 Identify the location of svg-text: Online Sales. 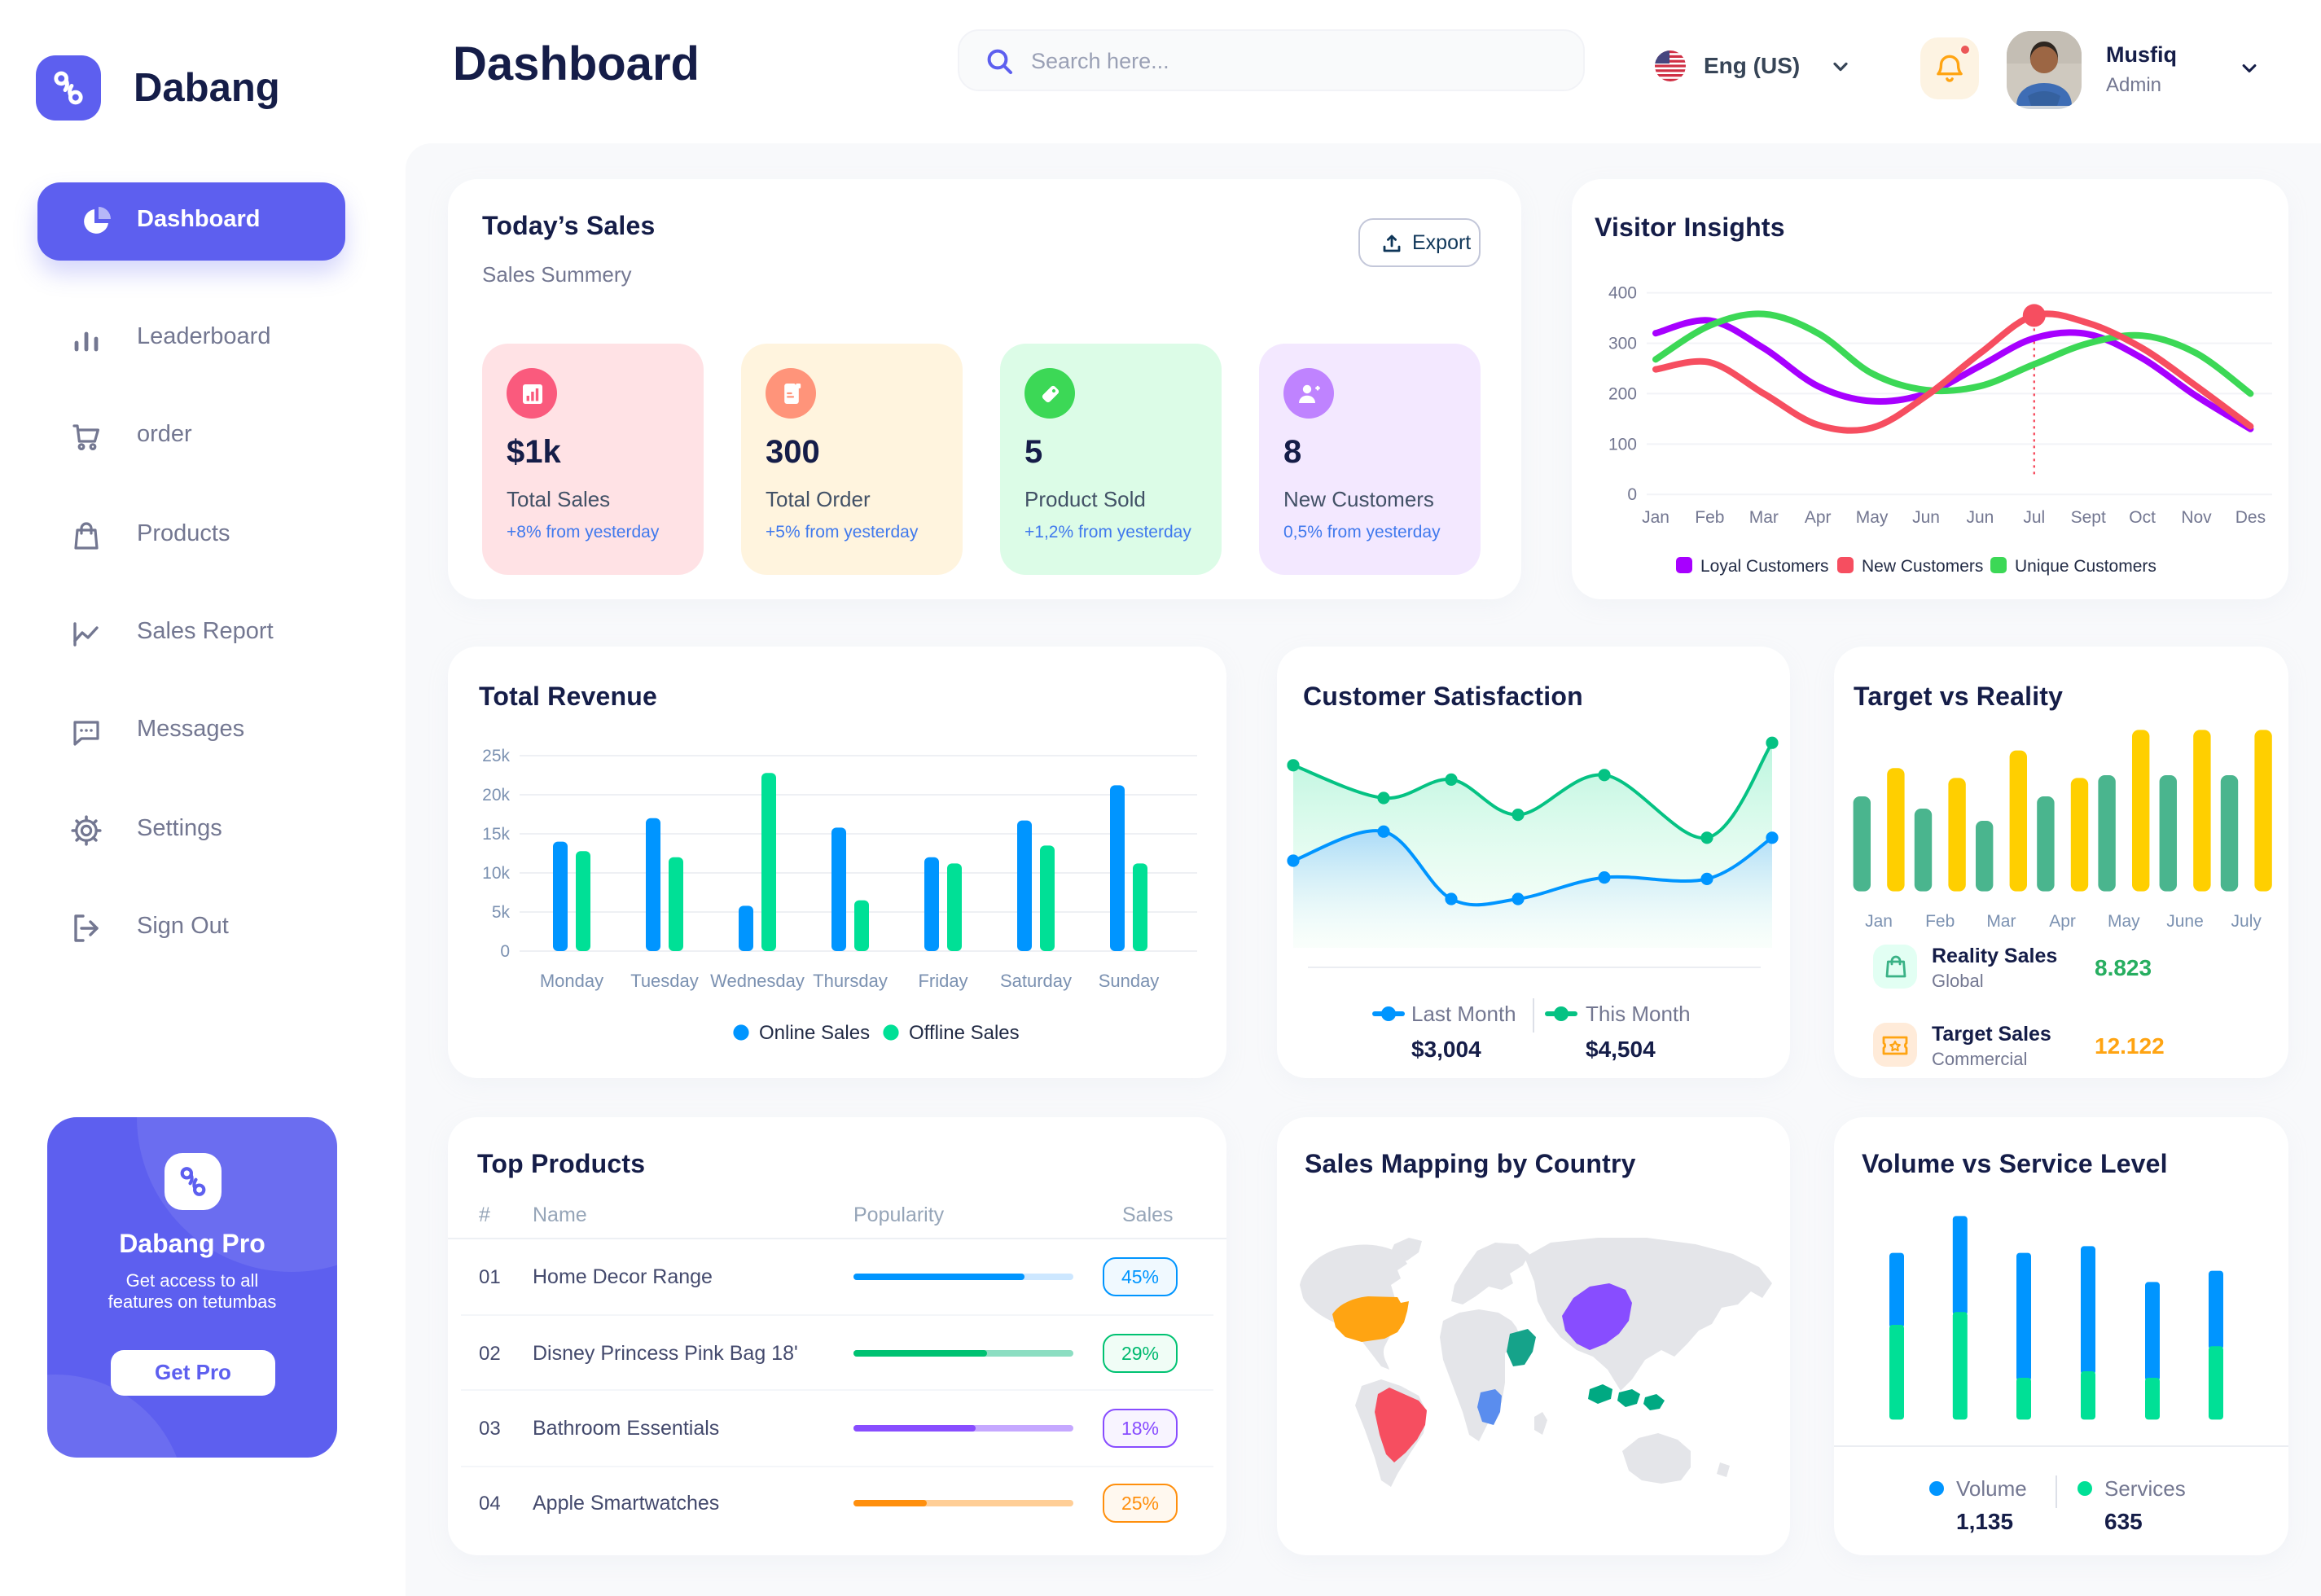
(814, 1033).